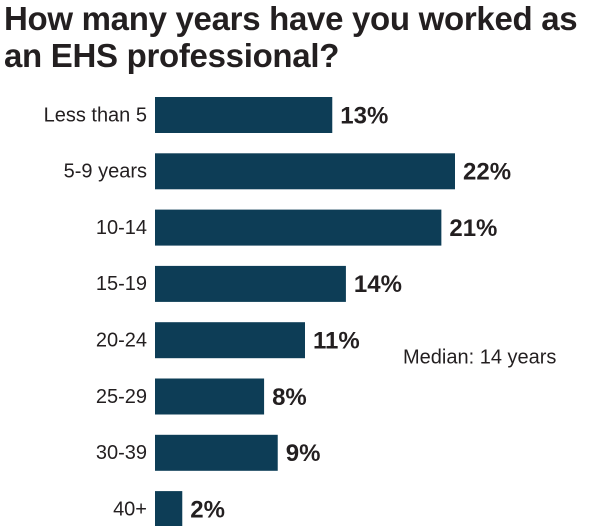 The width and height of the screenshot is (600, 526). Describe the element at coordinates (121, 453) in the screenshot. I see `category-label: 30-39` at that location.